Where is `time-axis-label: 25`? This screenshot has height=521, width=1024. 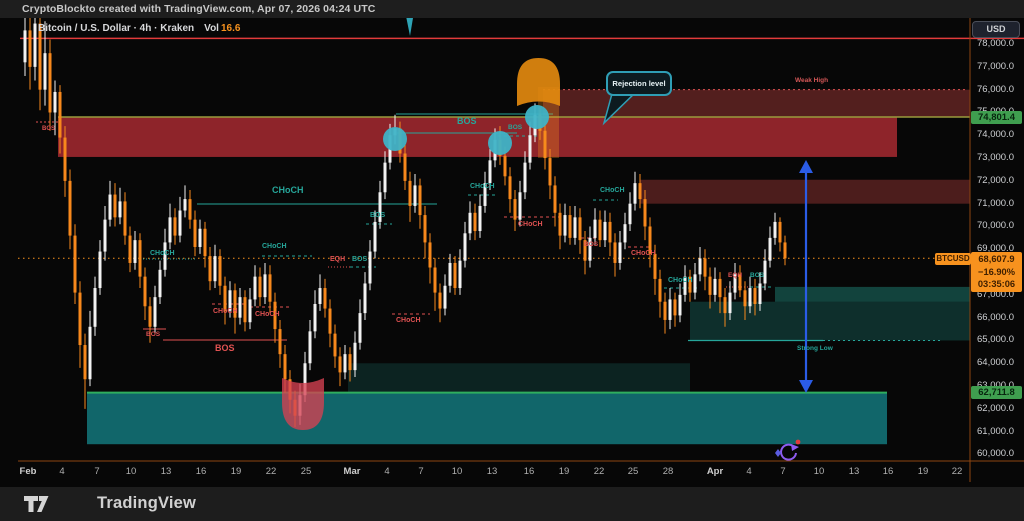
time-axis-label: 25 is located at coordinates (306, 471).